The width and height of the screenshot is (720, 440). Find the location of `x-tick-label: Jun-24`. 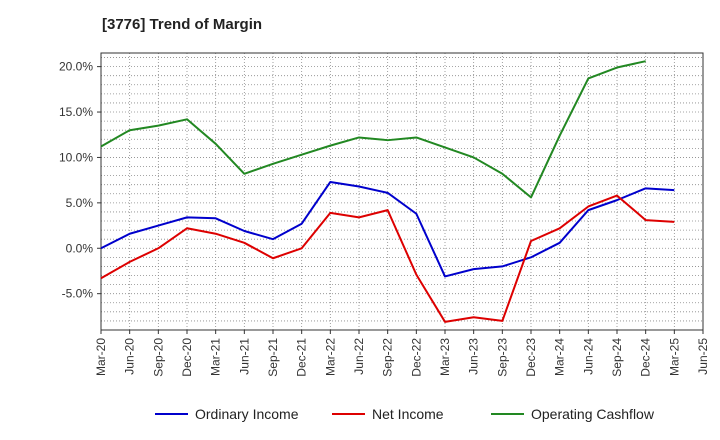

x-tick-label: Jun-24 is located at coordinates (588, 356).